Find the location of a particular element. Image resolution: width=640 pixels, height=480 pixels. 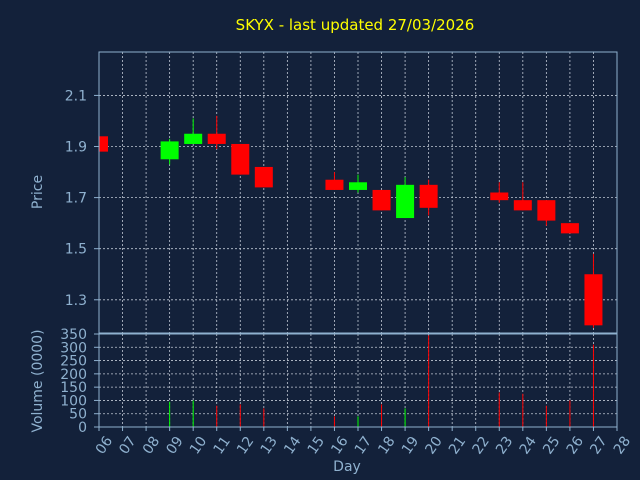

volume-tick-label: 100 is located at coordinates (73, 401).